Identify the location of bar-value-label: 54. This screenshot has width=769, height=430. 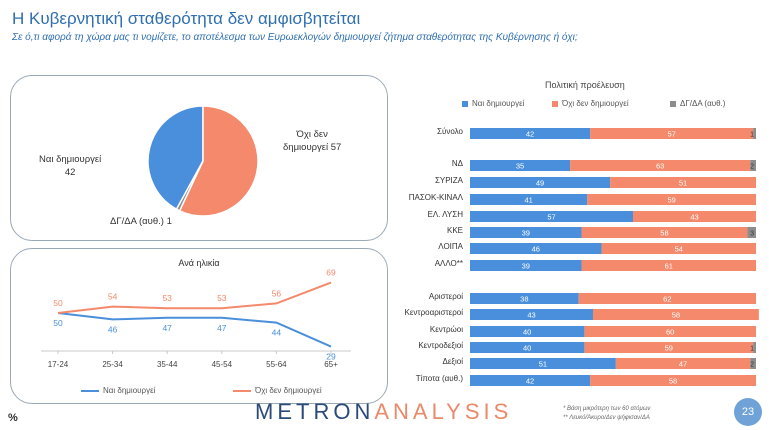
(679, 249).